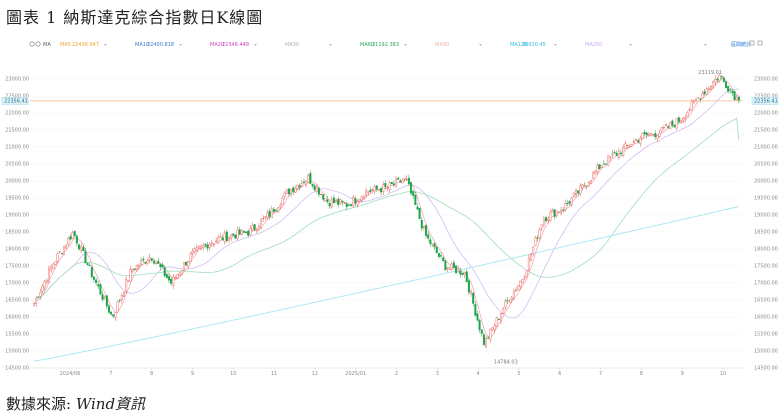 This screenshot has width=781, height=414. Describe the element at coordinates (608, 45) in the screenshot. I see `legend-item-7: MA250` at that location.